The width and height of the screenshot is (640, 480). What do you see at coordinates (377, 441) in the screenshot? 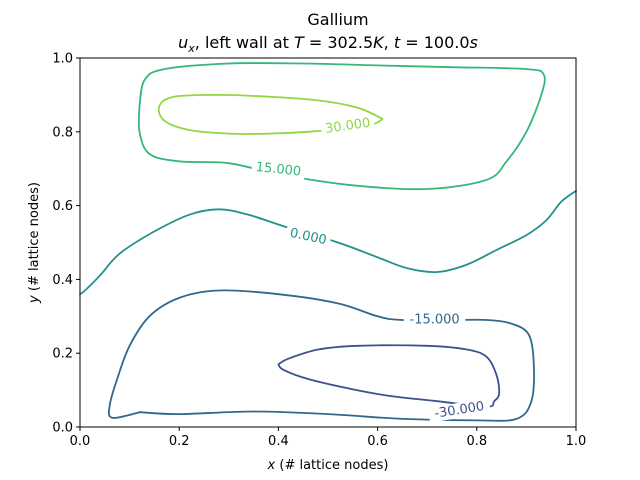
I see `x-tick-label-3: 0.6` at bounding box center [377, 441].